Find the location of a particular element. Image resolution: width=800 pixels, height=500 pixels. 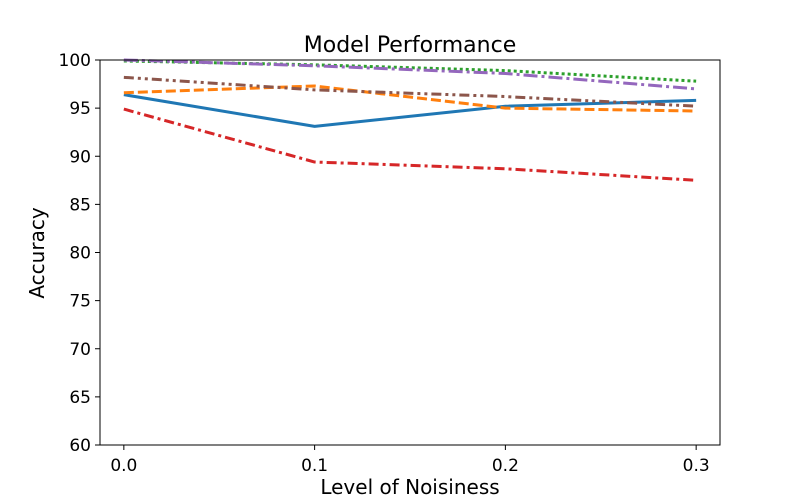

y-tick-label: 60 is located at coordinates (80, 446).